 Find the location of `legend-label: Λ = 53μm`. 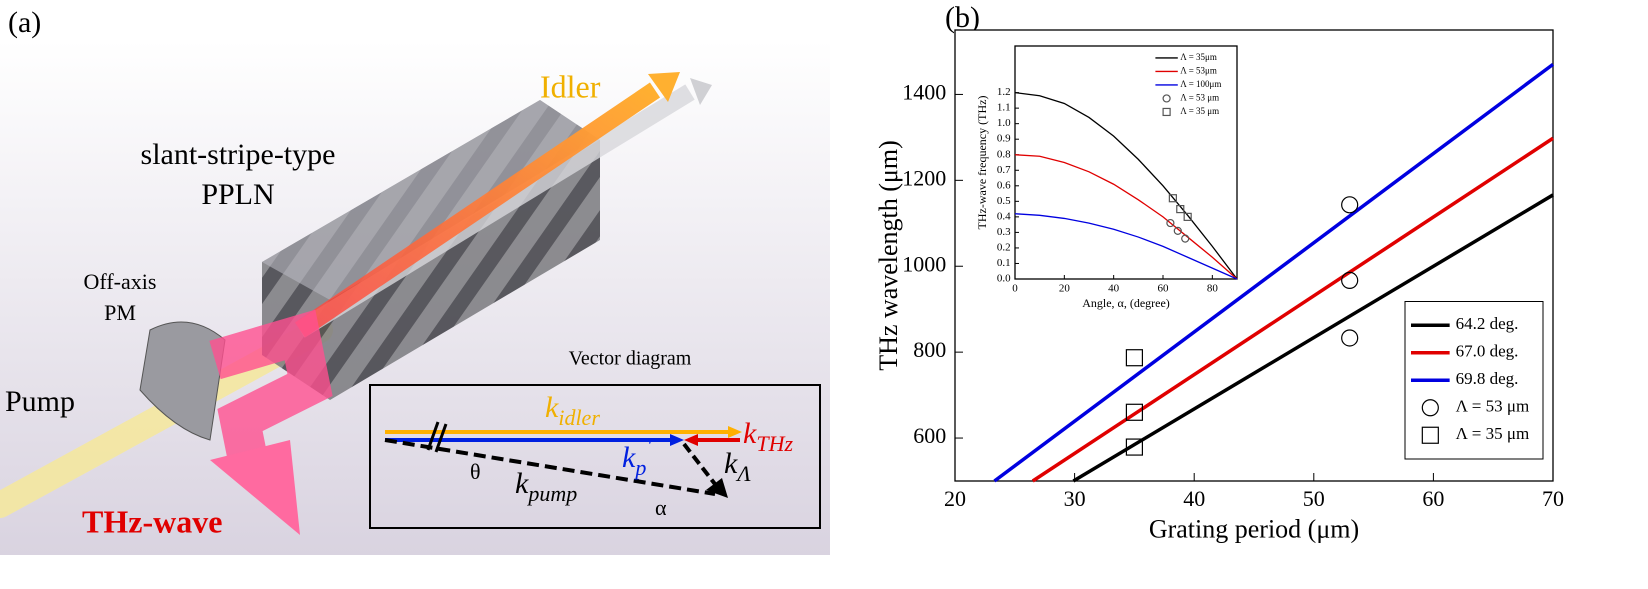

legend-label: Λ = 53μm is located at coordinates (1198, 71).